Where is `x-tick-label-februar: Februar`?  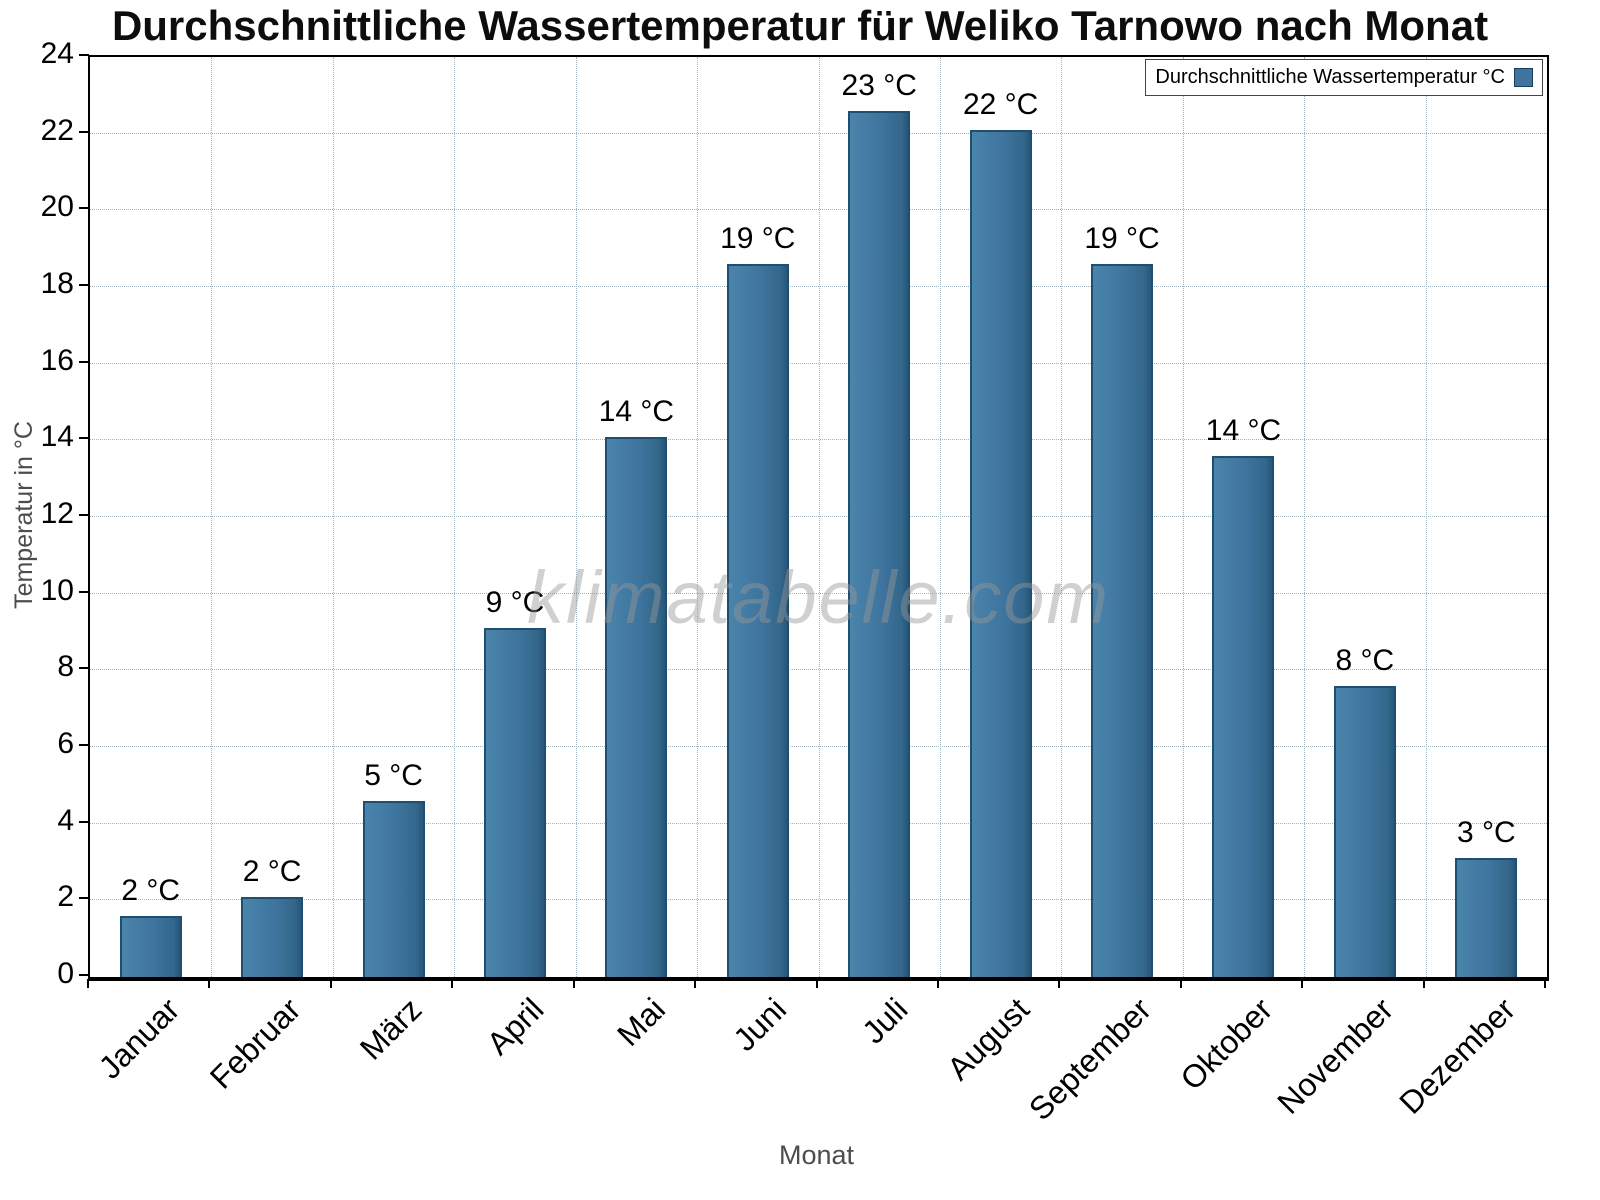 x-tick-label-februar: Februar is located at coordinates (255, 1043).